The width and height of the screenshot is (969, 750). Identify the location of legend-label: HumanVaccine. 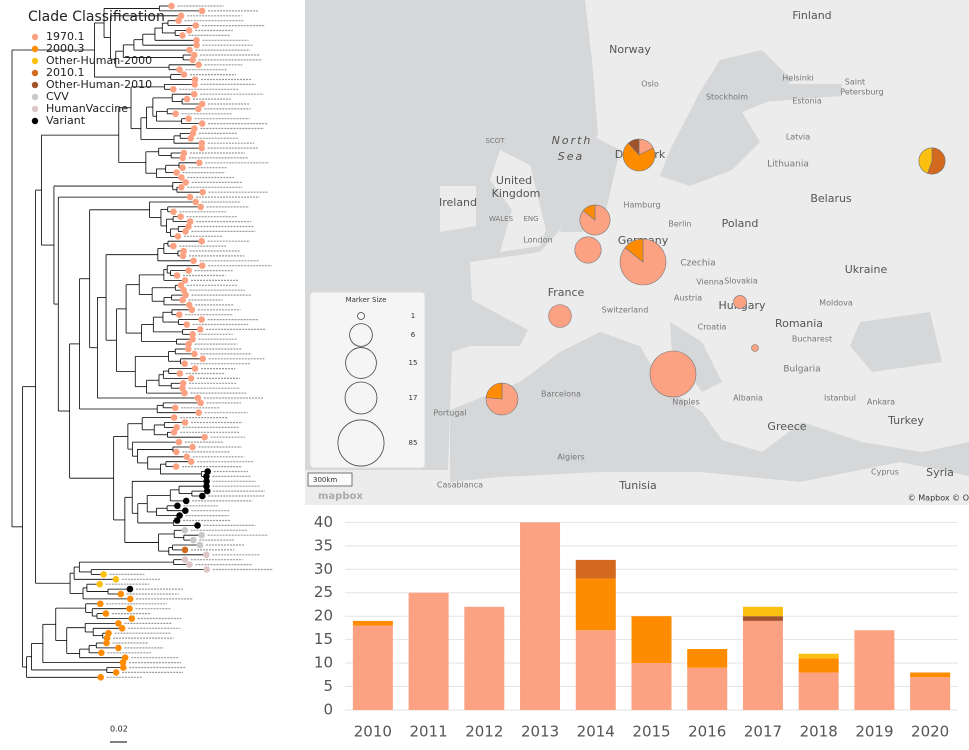
(87, 108).